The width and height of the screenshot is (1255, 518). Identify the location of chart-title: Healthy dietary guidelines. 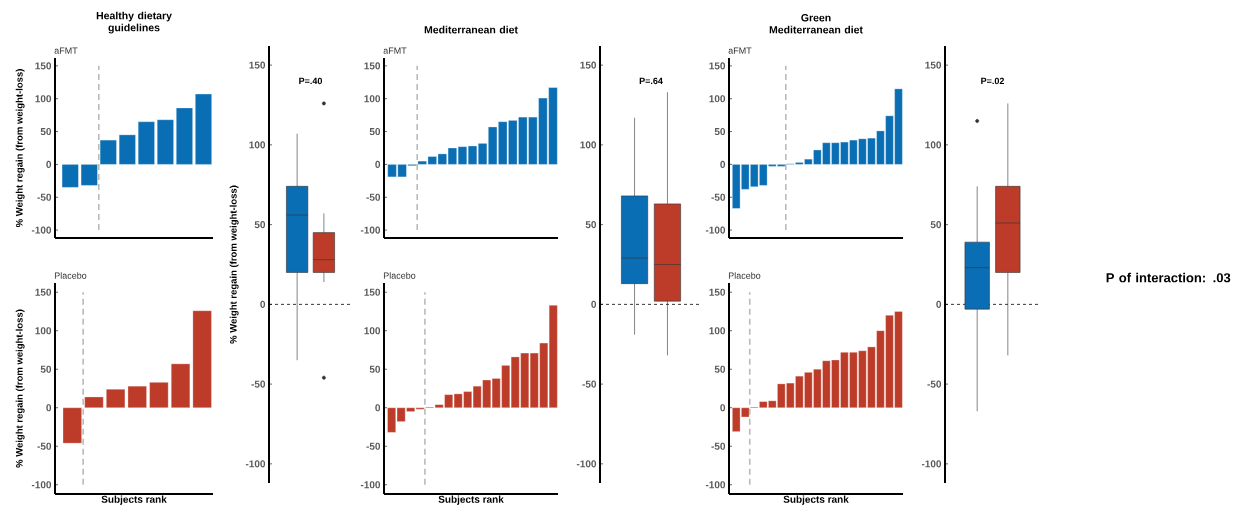
(134, 22).